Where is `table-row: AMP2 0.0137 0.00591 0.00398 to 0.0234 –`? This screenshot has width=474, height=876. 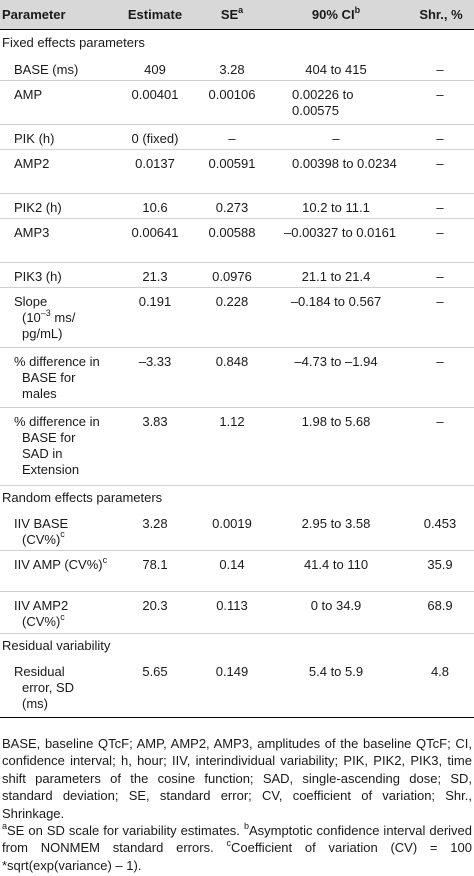
table-row: AMP2 0.0137 0.00591 0.00398 to 0.0234 – is located at coordinates (237, 171).